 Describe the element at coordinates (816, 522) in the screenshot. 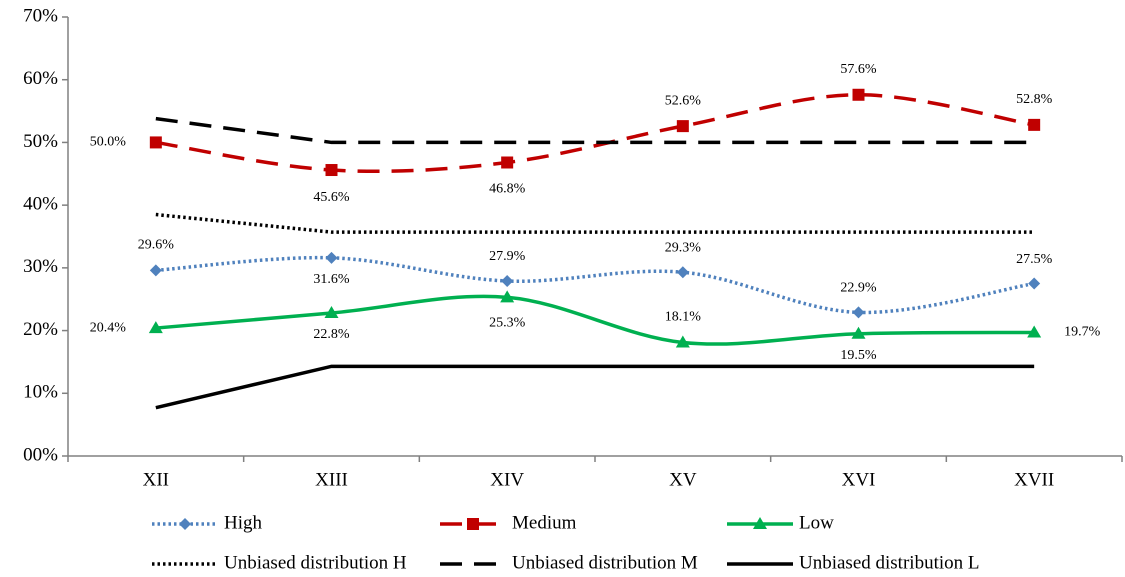

I see `legend-label: Low` at that location.